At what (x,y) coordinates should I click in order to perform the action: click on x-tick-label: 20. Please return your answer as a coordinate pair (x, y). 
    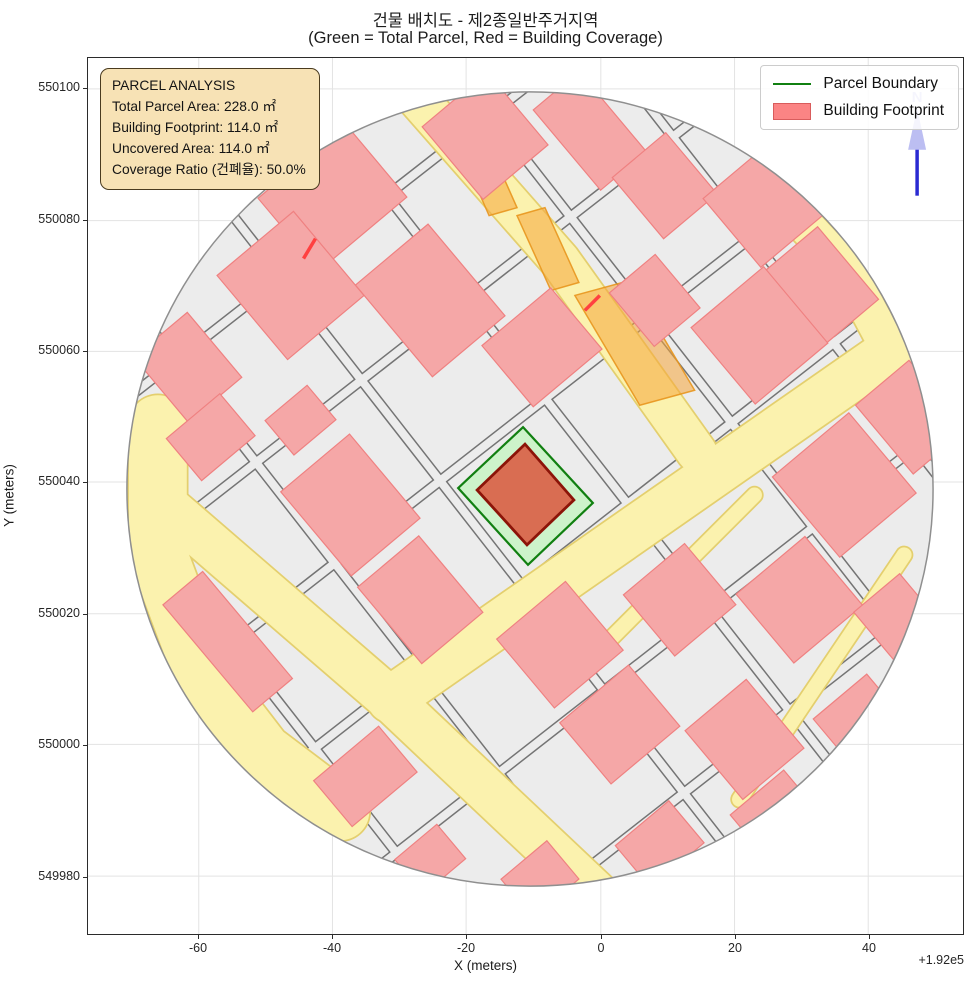
    Looking at the image, I should click on (735, 948).